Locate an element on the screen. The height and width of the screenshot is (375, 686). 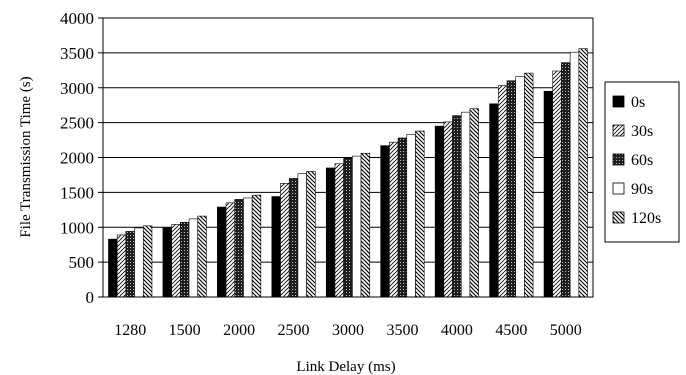
legend-label-120s: 120s is located at coordinates (646, 218).